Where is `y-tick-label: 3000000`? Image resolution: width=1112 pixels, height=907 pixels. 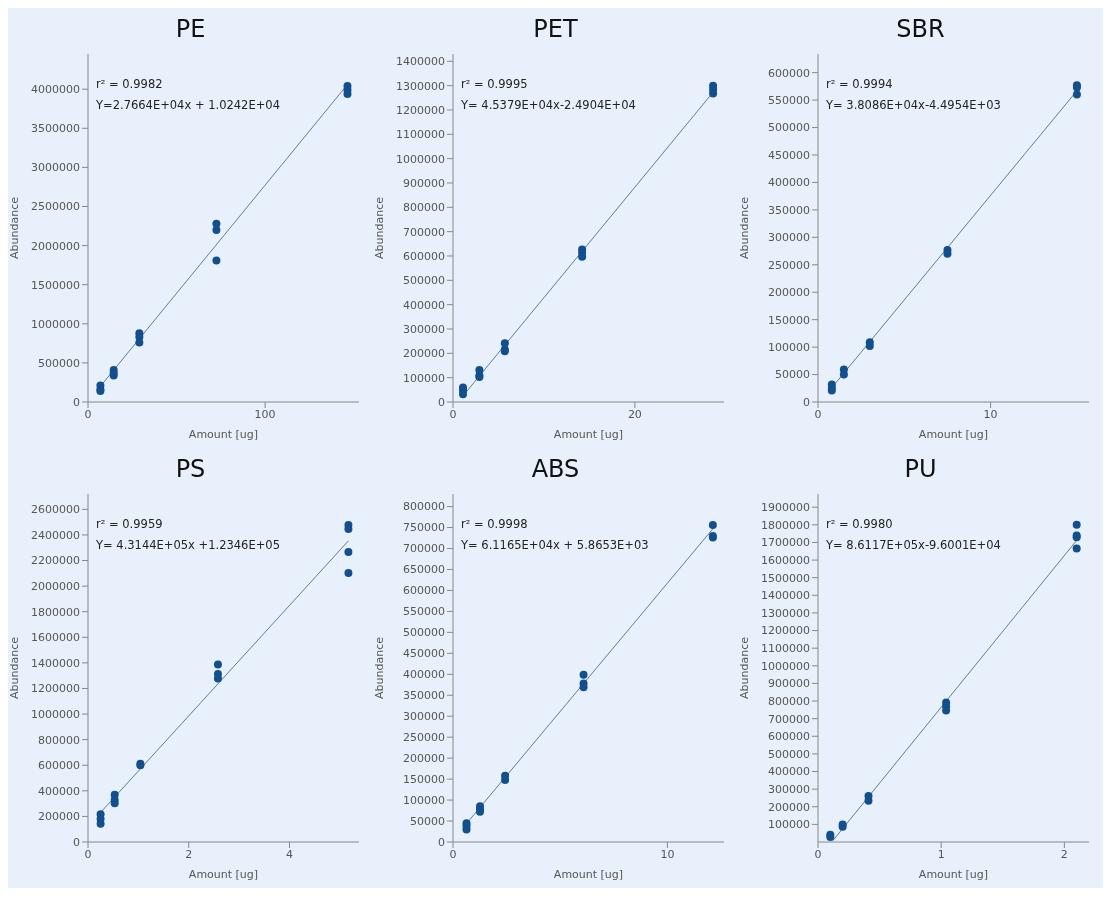 y-tick-label: 3000000 is located at coordinates (55, 168).